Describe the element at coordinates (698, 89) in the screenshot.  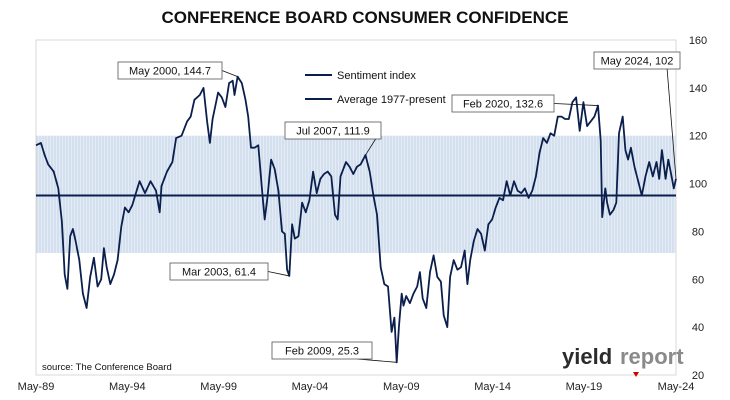
I see `y-tick-label: 140` at that location.